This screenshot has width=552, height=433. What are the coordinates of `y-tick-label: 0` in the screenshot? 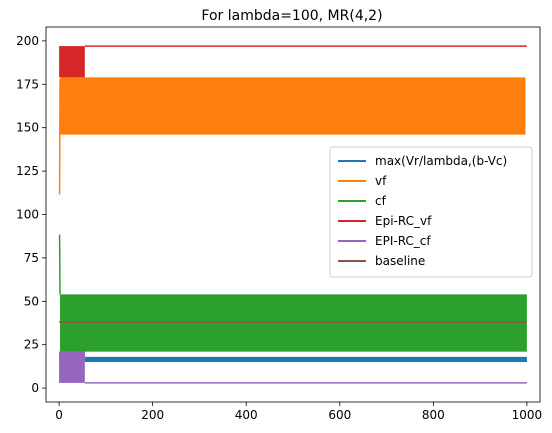 It's located at (35, 388).